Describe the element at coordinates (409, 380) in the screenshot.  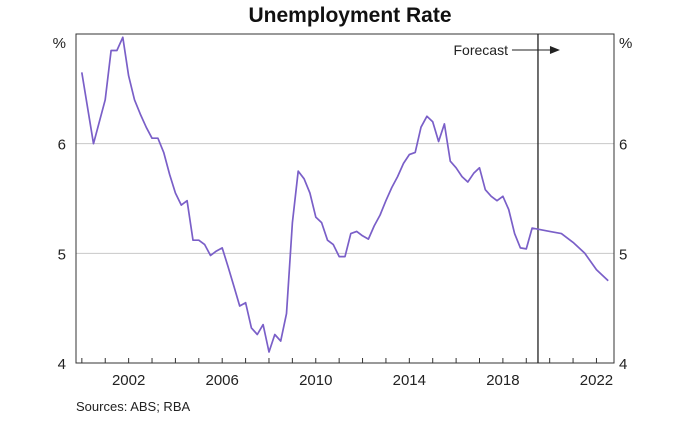
I see `x-tick-label: 2014` at that location.